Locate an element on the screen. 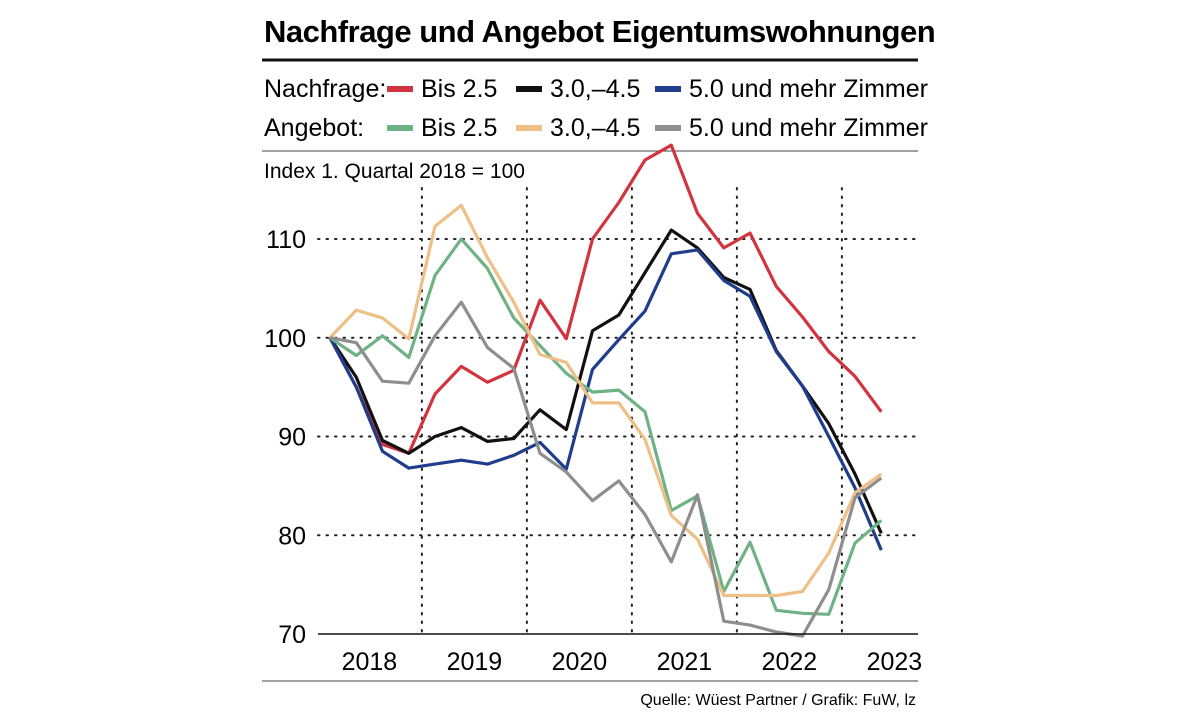  legend-group-label-nachfrage: Nachfrage: is located at coordinates (325, 89).